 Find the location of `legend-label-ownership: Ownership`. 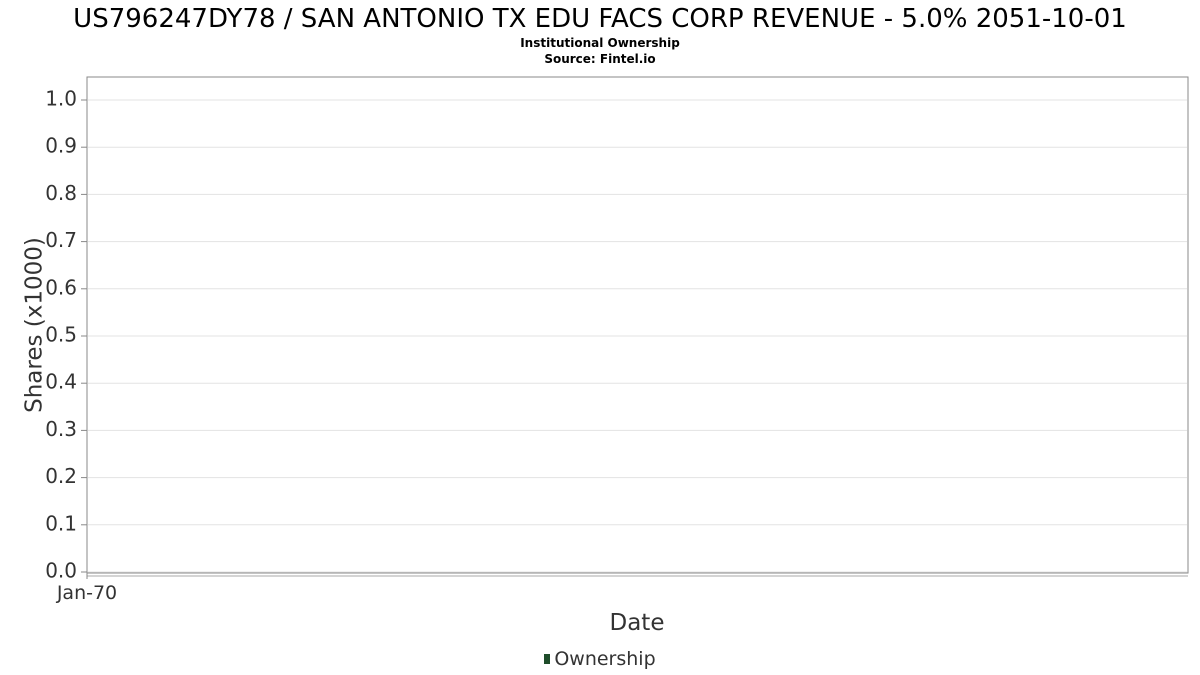

legend-label-ownership: Ownership is located at coordinates (605, 659).